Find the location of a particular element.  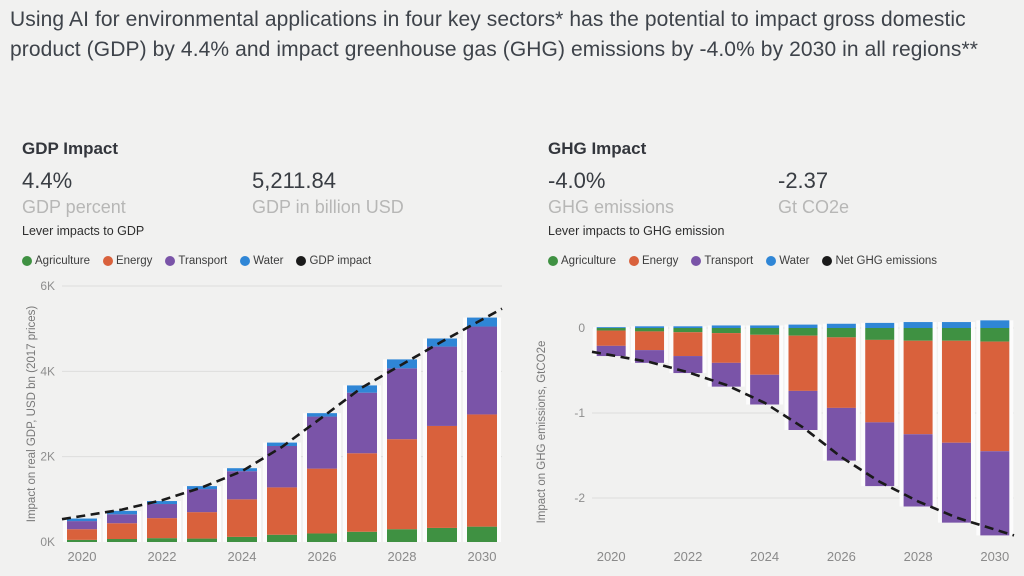

bar-2028 is located at coordinates (918, 414).